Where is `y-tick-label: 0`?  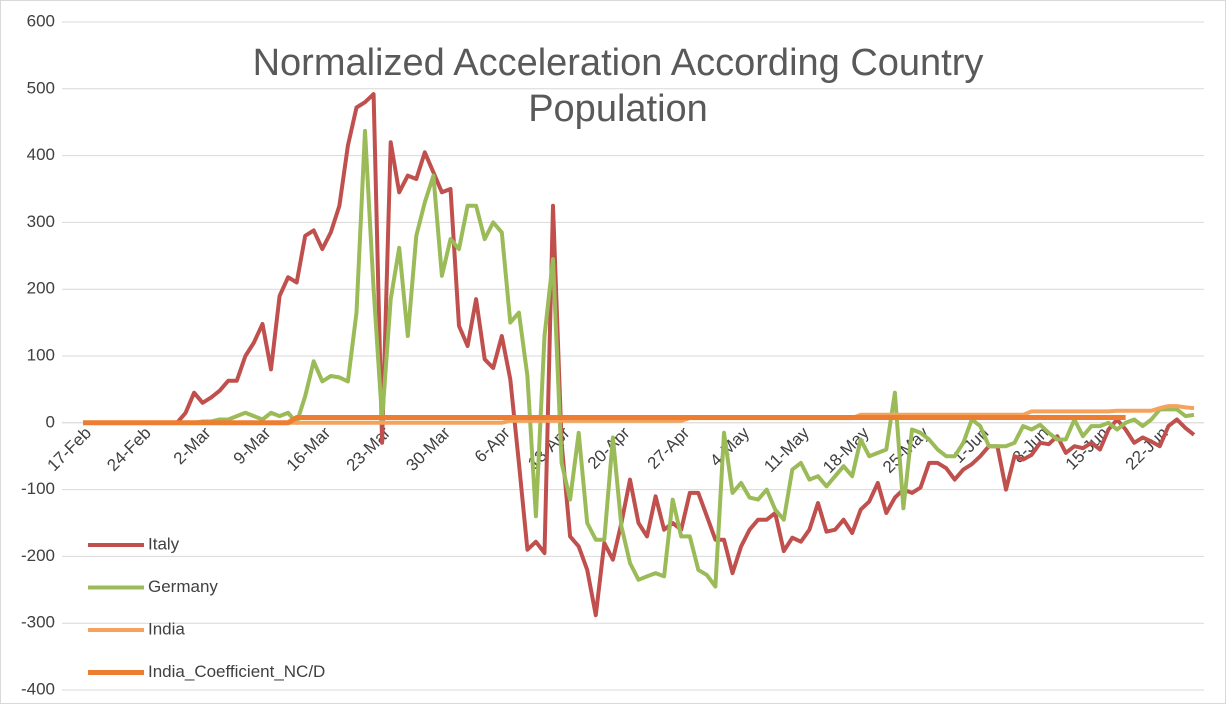 y-tick-label: 0 is located at coordinates (50, 421).